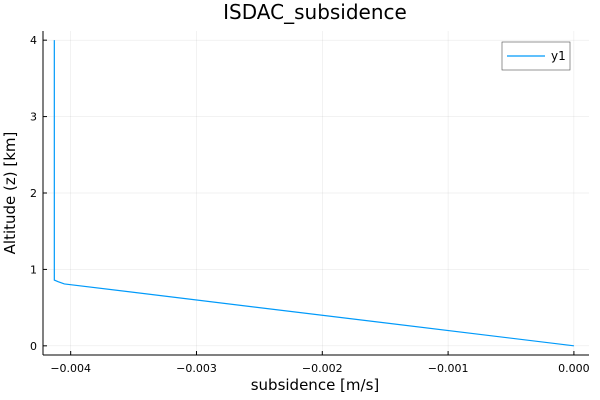  What do you see at coordinates (10, 193) in the screenshot?
I see `y-axis-label: Altitude (z) [km]` at bounding box center [10, 193].